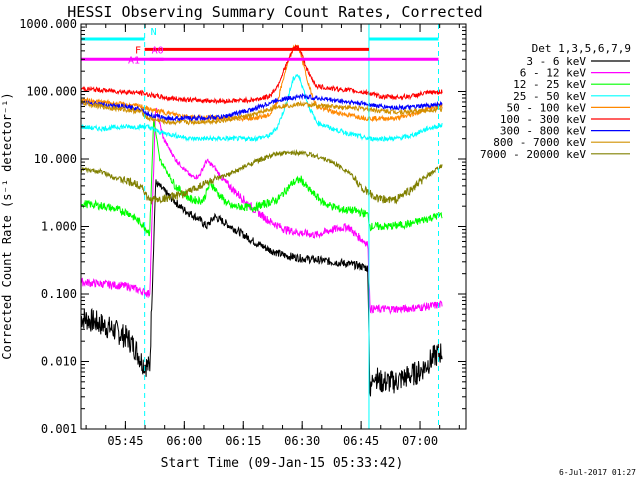  Describe the element at coordinates (549, 84) in the screenshot. I see `legend-label-2: 12 - 25 keV` at that location.